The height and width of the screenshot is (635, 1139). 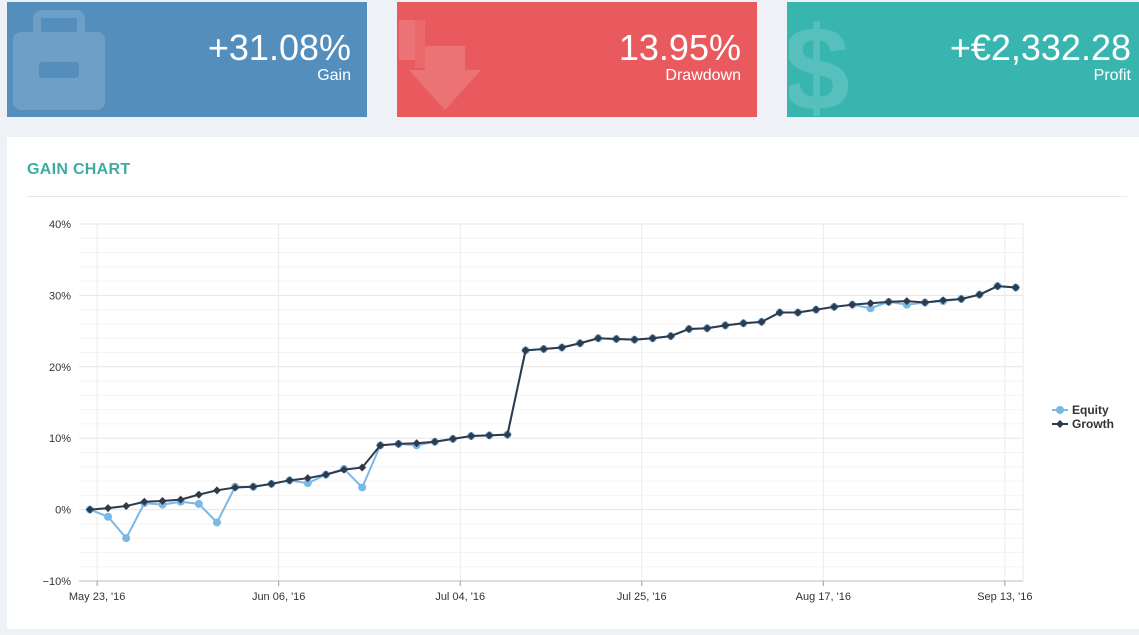 What do you see at coordinates (60, 439) in the screenshot?
I see `y-tick-label: 10%` at bounding box center [60, 439].